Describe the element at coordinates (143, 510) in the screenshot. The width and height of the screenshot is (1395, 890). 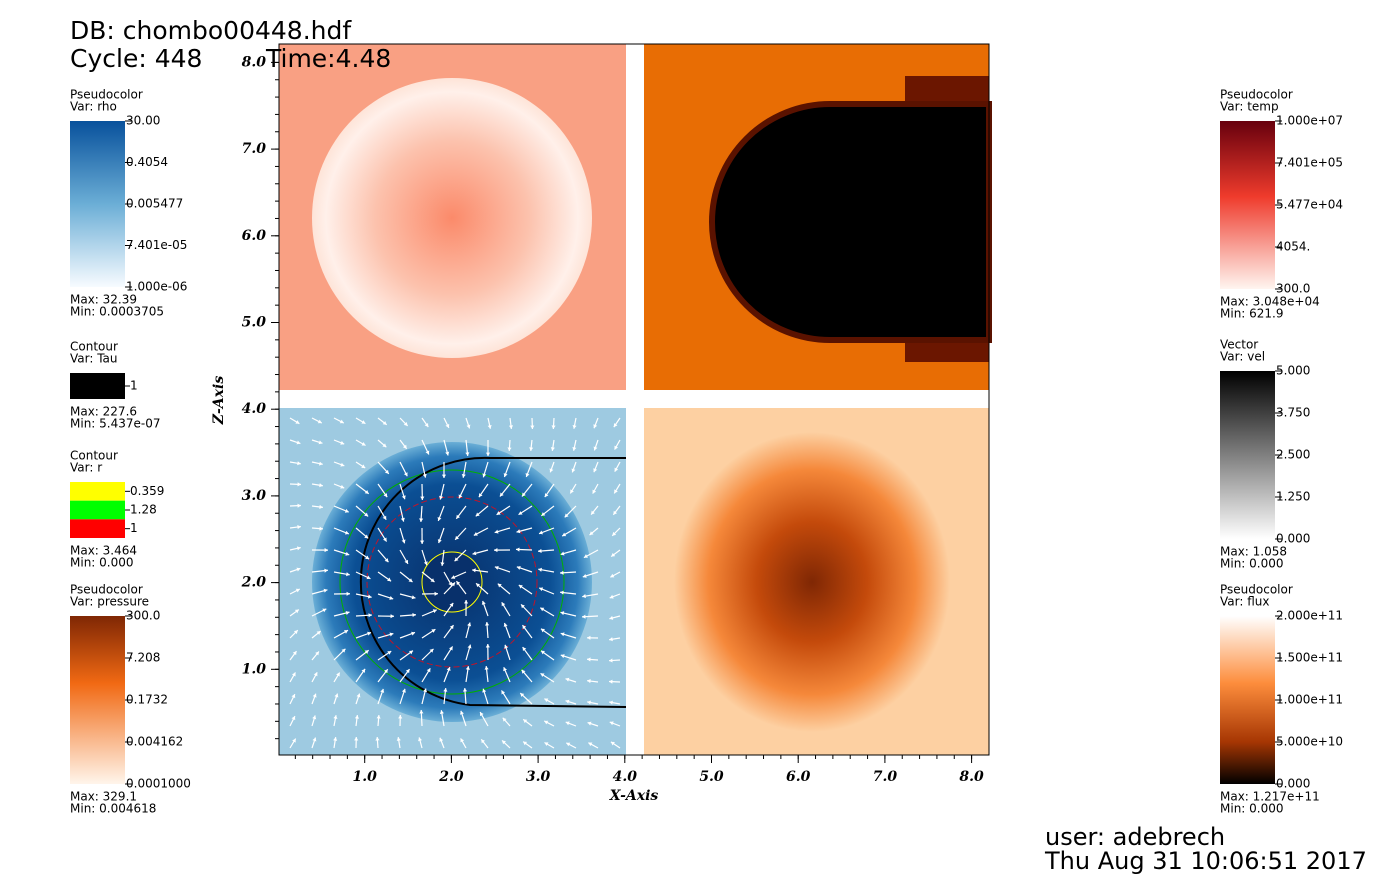
I see `contour-label: 1.28` at that location.